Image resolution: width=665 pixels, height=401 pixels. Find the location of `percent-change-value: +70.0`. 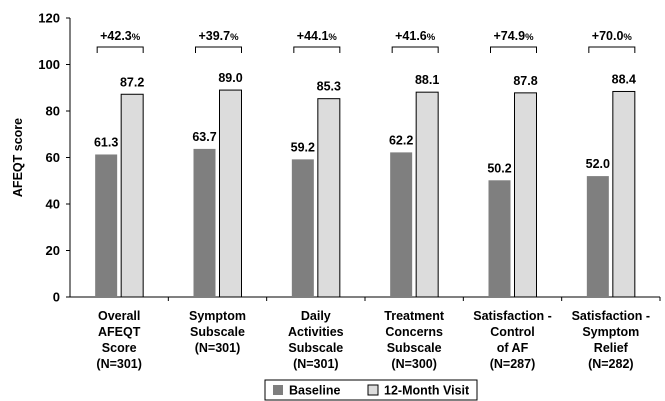

percent-change-value: +70.0 is located at coordinates (608, 36).